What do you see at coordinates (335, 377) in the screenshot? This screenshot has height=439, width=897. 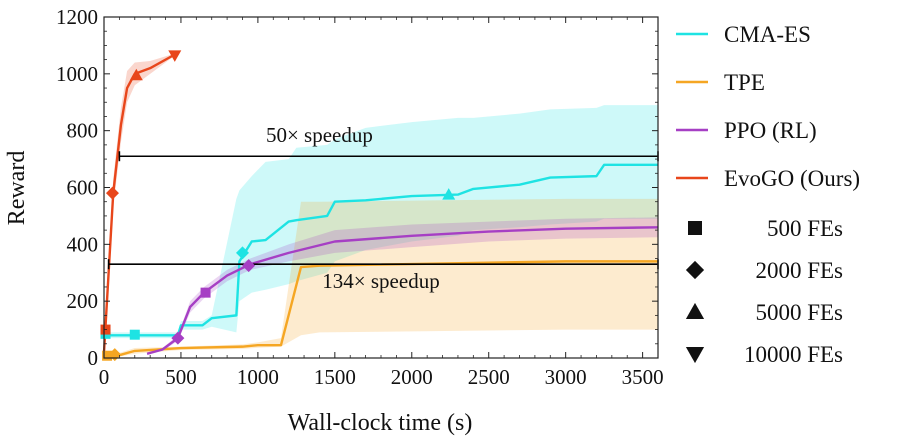 I see `x-tick-label-1500: 1500` at bounding box center [335, 377].